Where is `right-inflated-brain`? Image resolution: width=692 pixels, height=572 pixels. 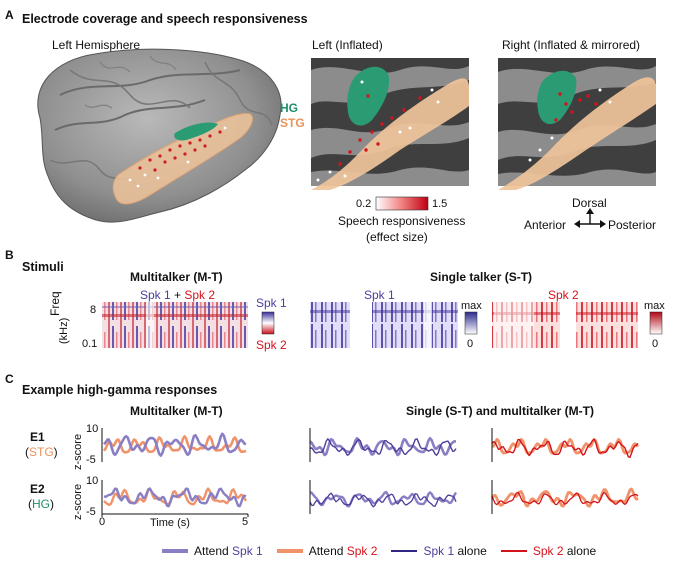
right-inflated-brain is located at coordinates (577, 124).